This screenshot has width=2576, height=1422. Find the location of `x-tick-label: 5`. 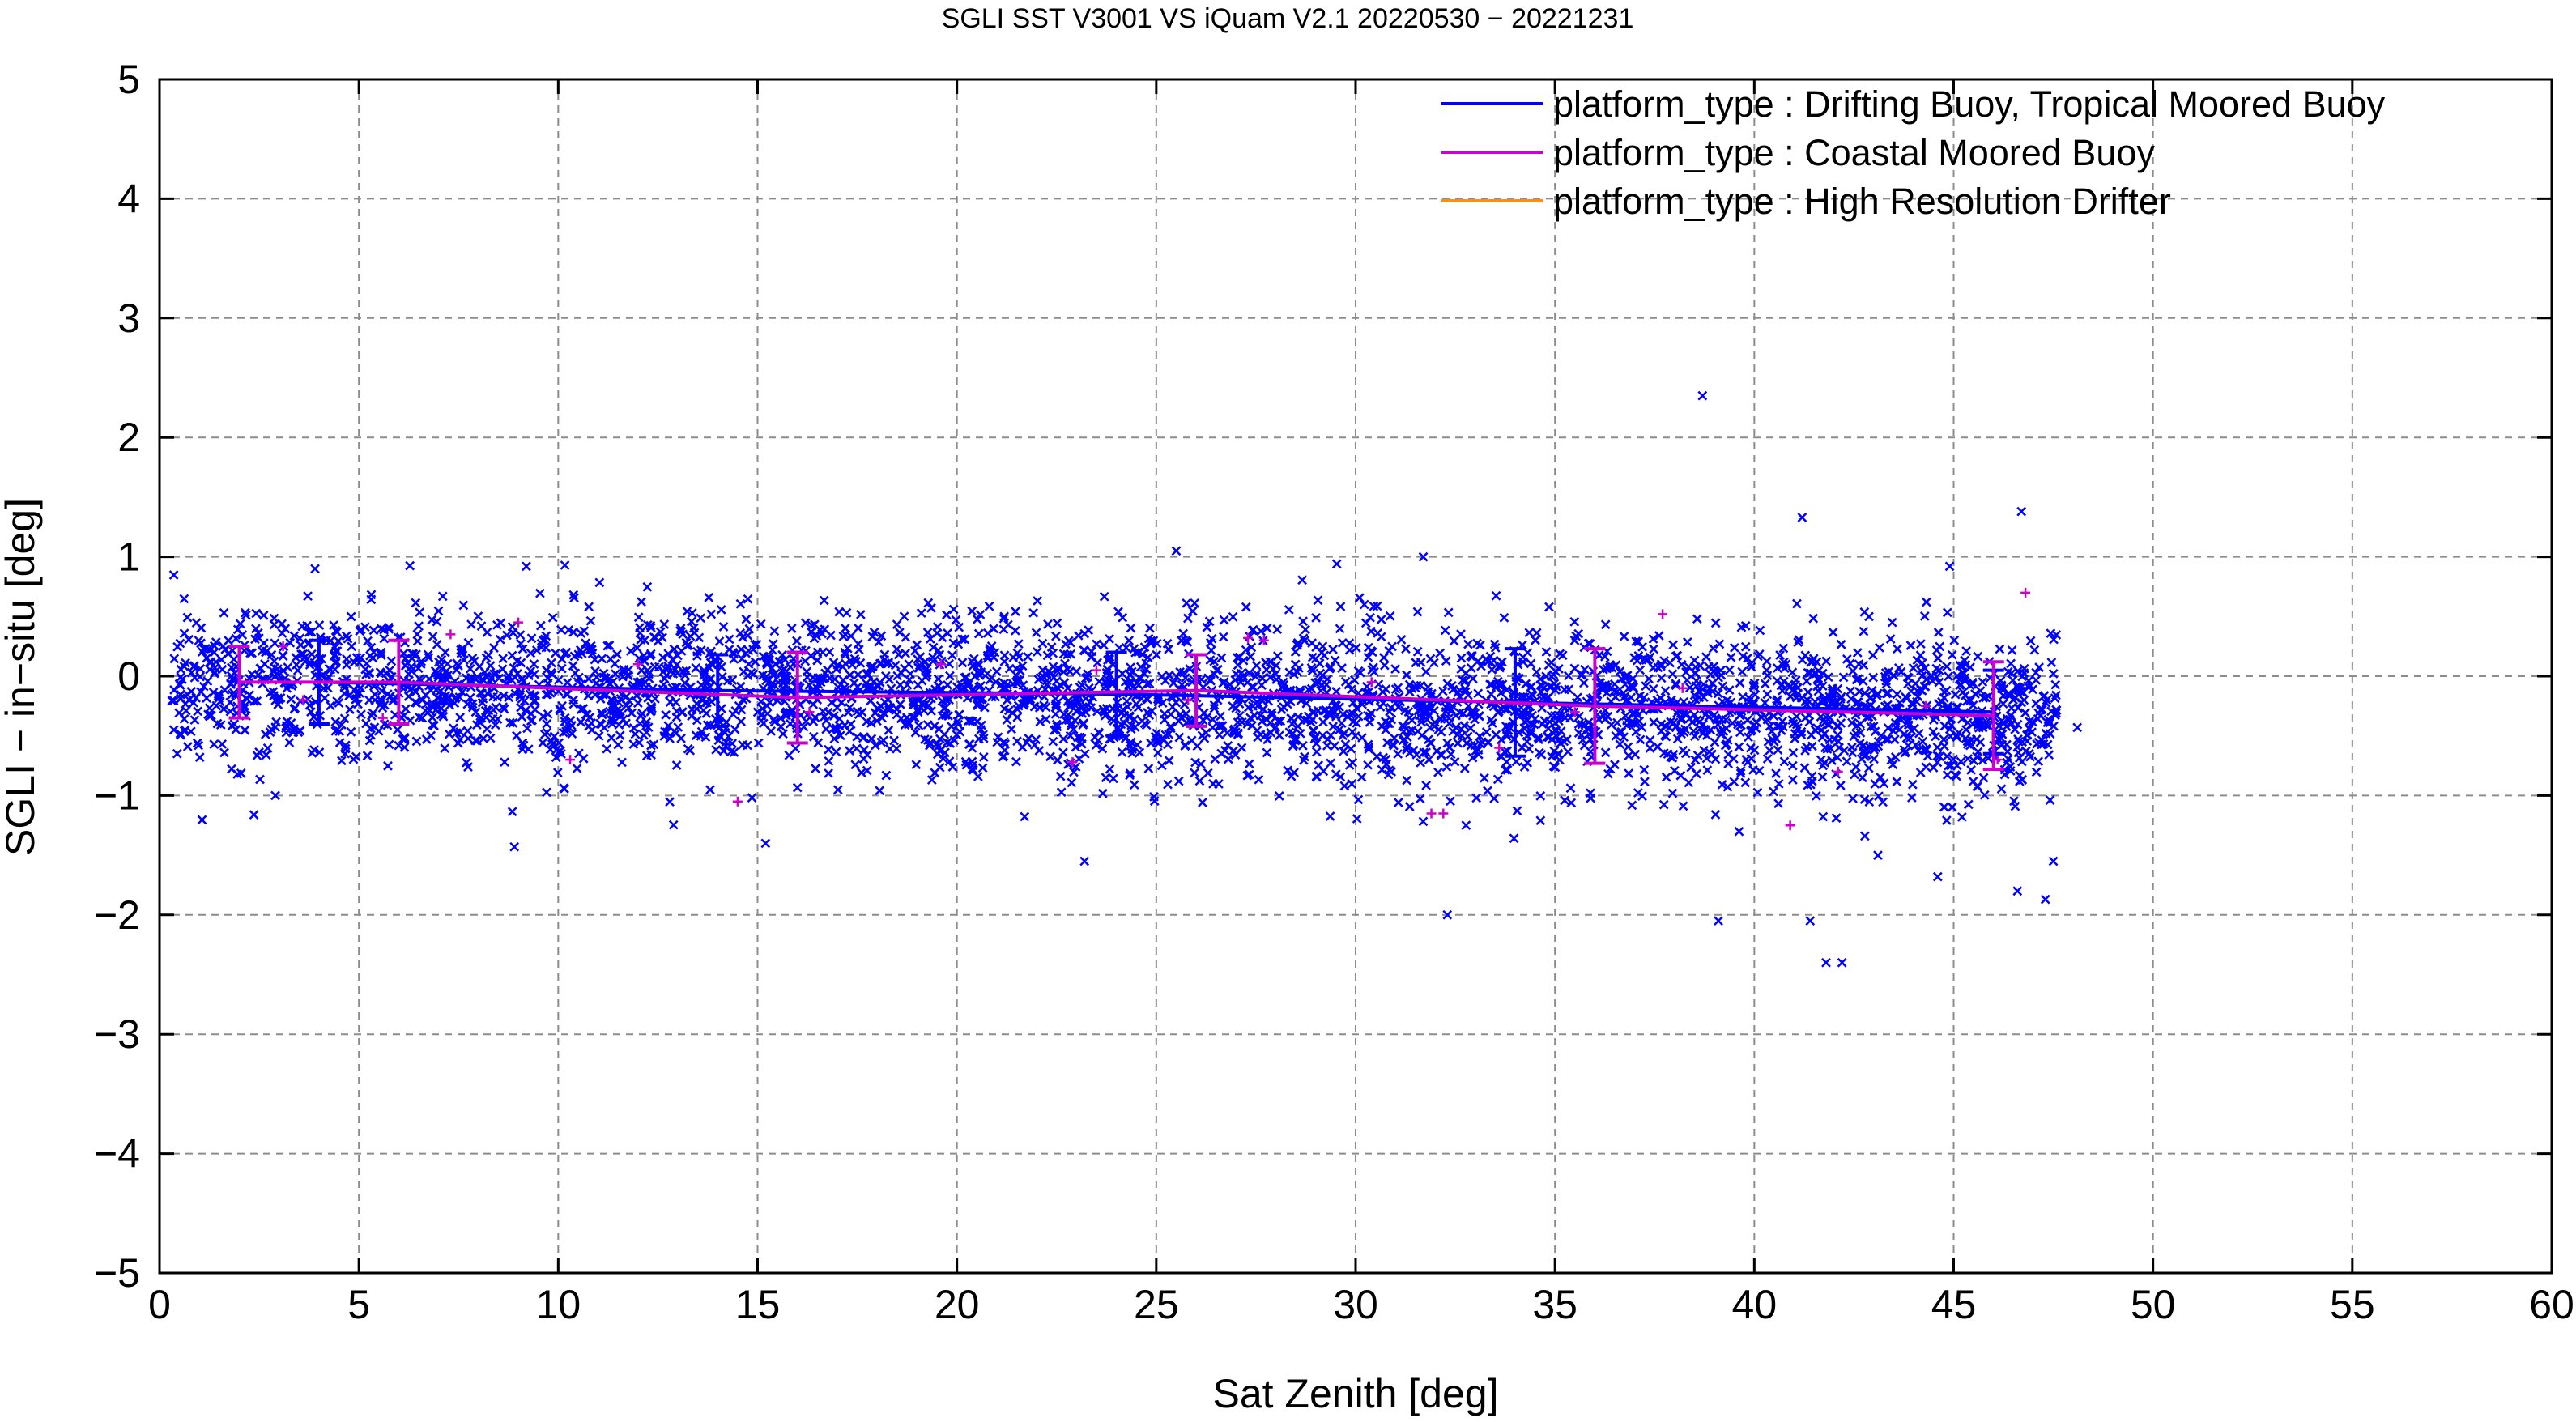

x-tick-label: 5 is located at coordinates (358, 1304).